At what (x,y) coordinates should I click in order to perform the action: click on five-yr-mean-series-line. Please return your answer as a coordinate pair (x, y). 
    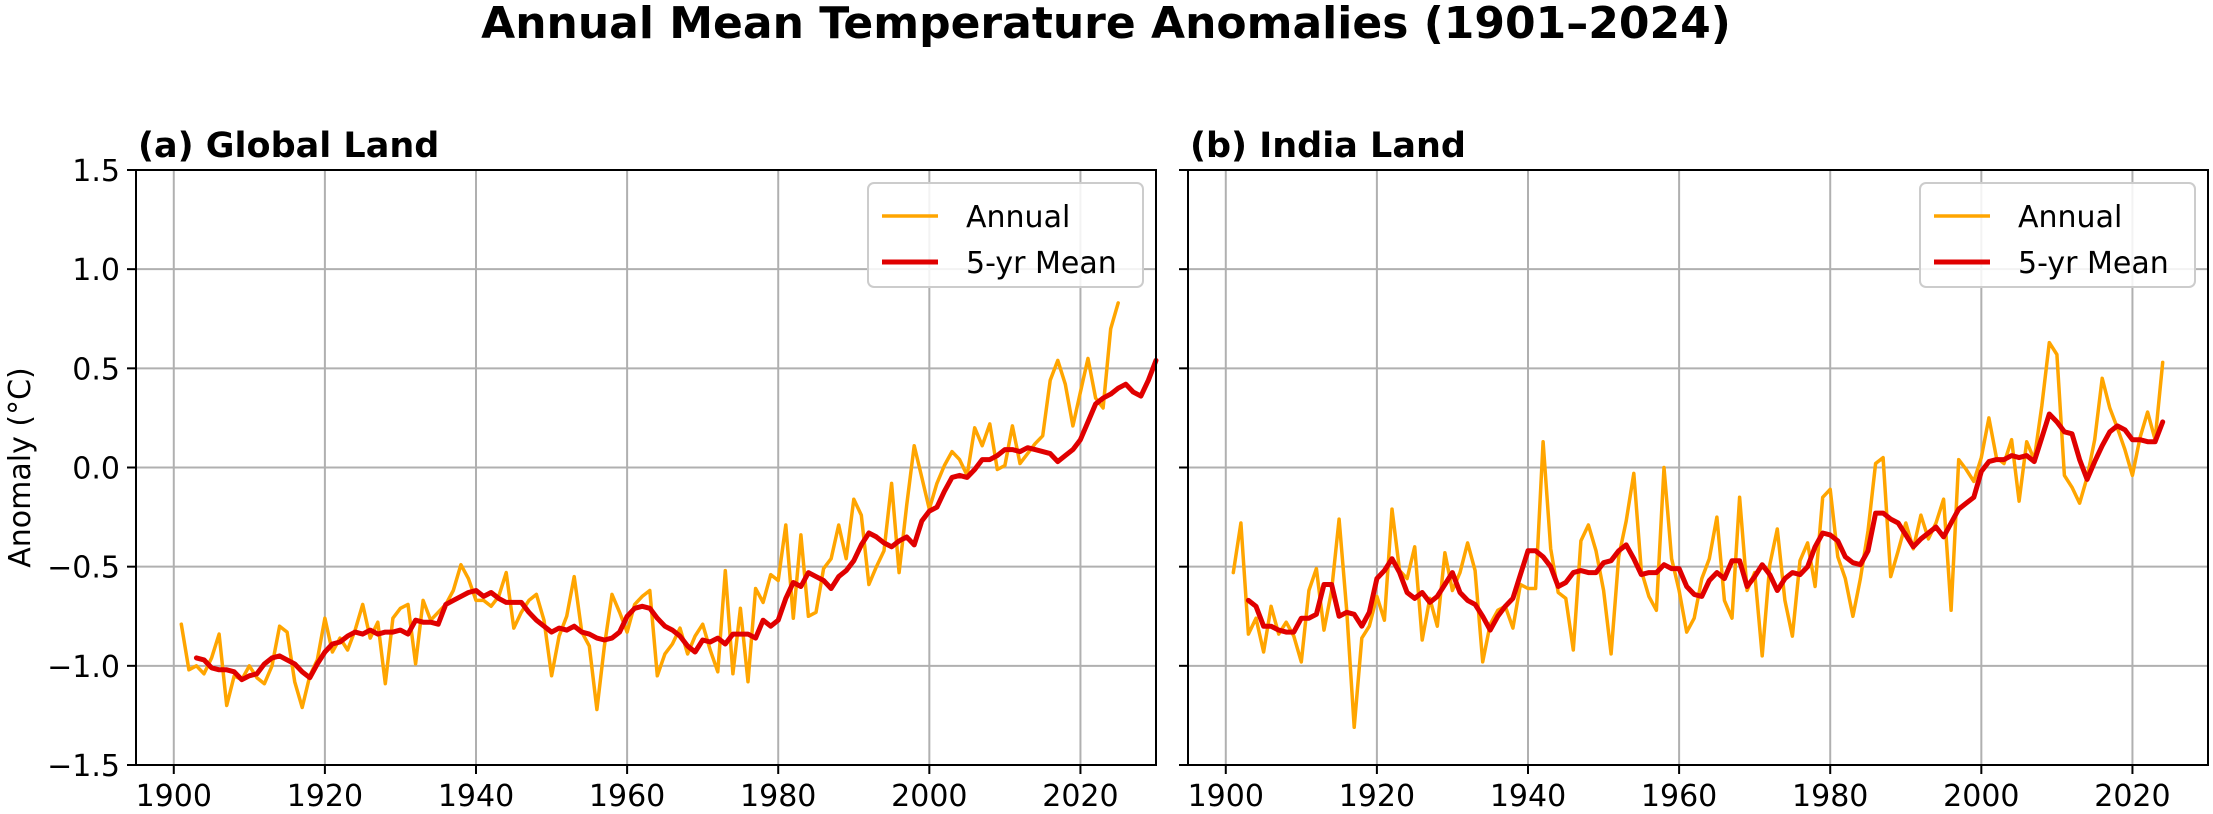
    Looking at the image, I should click on (1705, 523).